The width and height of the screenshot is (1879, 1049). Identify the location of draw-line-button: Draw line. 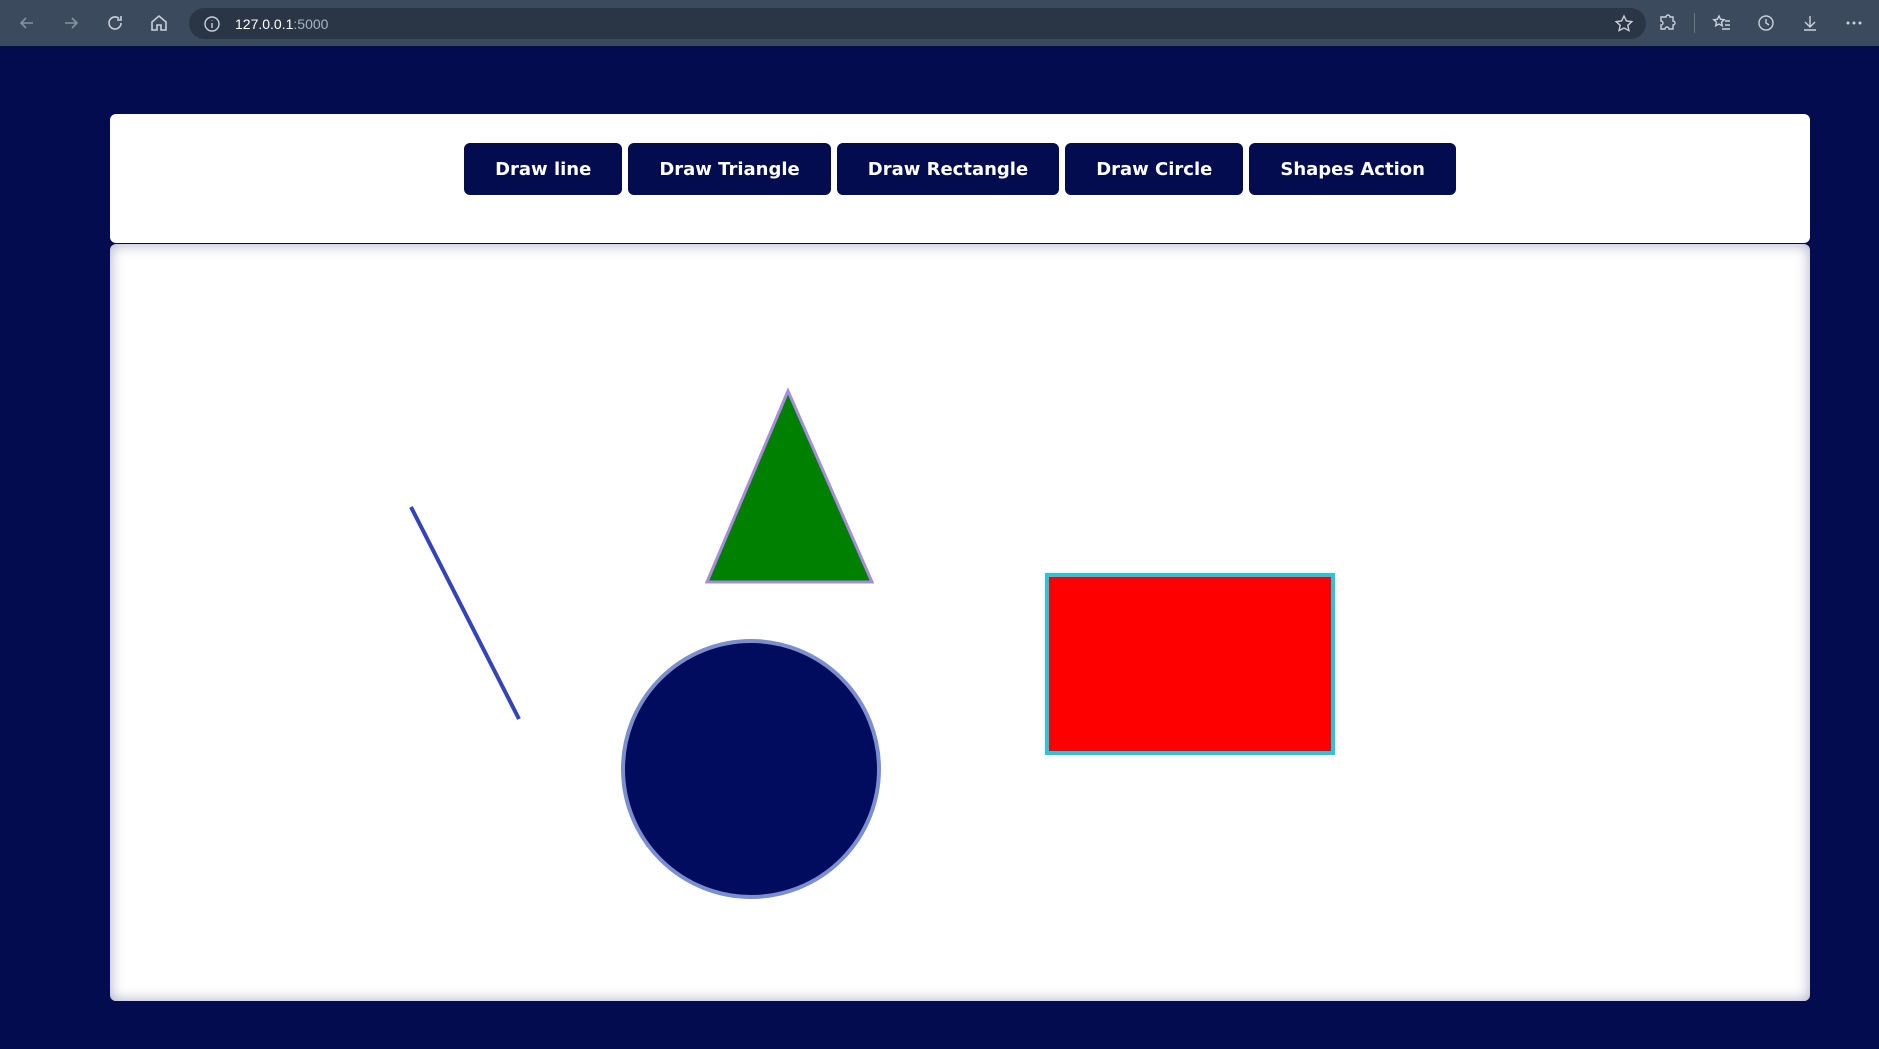
(543, 169).